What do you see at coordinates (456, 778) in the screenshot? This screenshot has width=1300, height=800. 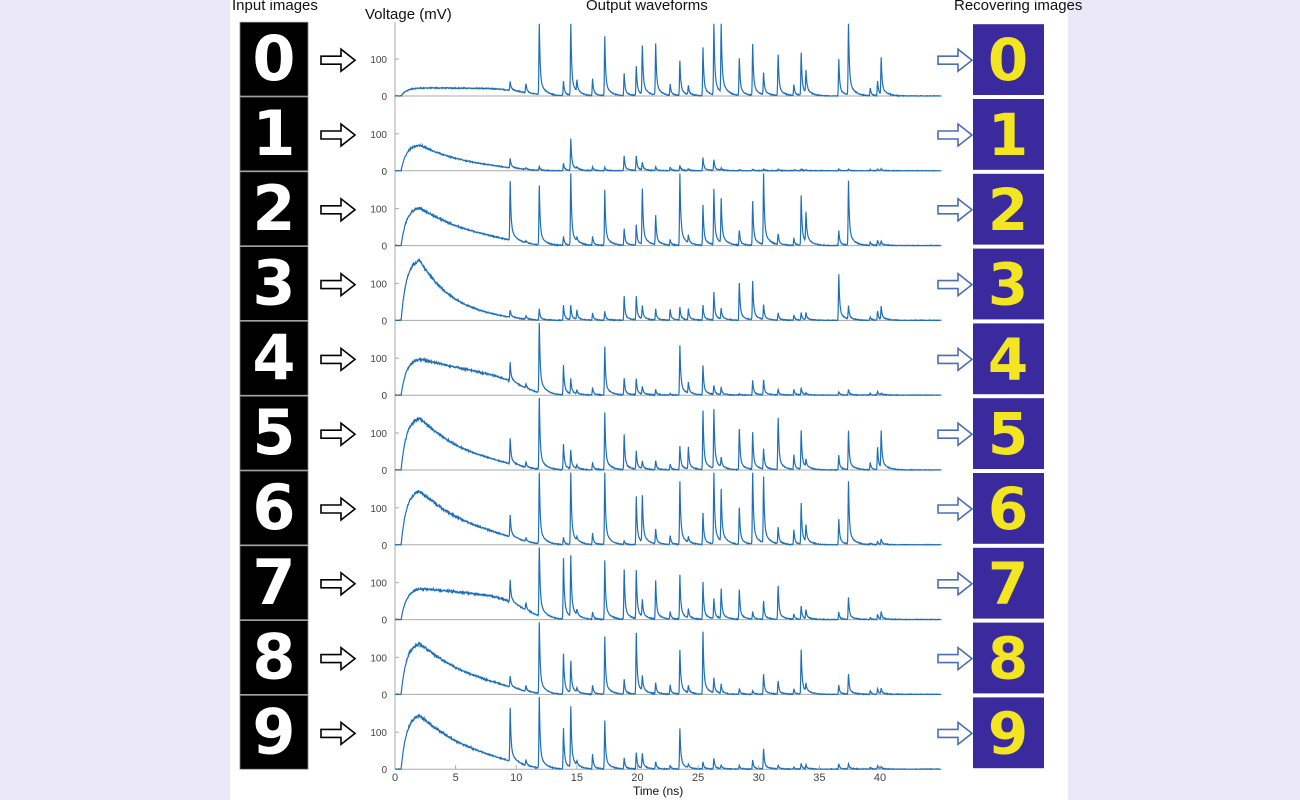 I see `x-tick-label: 5` at bounding box center [456, 778].